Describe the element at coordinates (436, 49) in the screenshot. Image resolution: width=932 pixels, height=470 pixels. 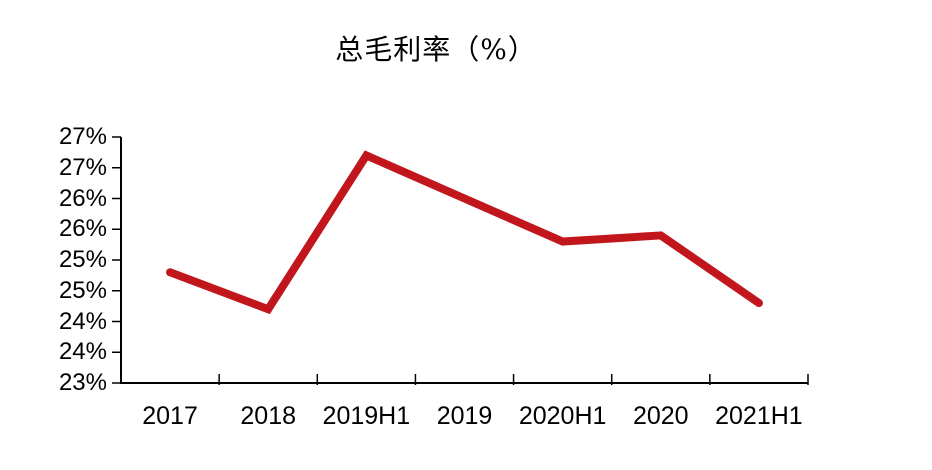
I see `chart-title: 总毛利率（%）` at that location.